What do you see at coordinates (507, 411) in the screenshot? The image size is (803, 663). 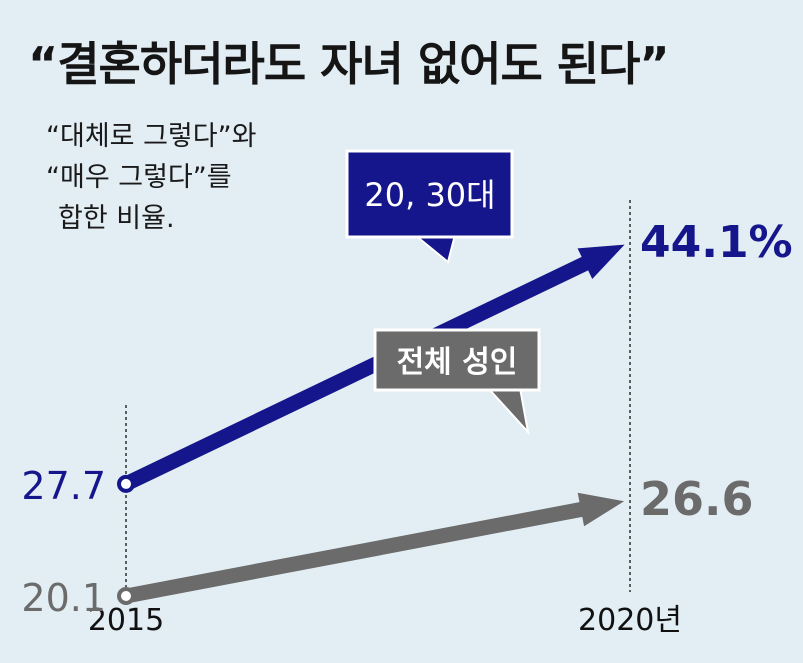 I see `callout-pointer-all-adults` at bounding box center [507, 411].